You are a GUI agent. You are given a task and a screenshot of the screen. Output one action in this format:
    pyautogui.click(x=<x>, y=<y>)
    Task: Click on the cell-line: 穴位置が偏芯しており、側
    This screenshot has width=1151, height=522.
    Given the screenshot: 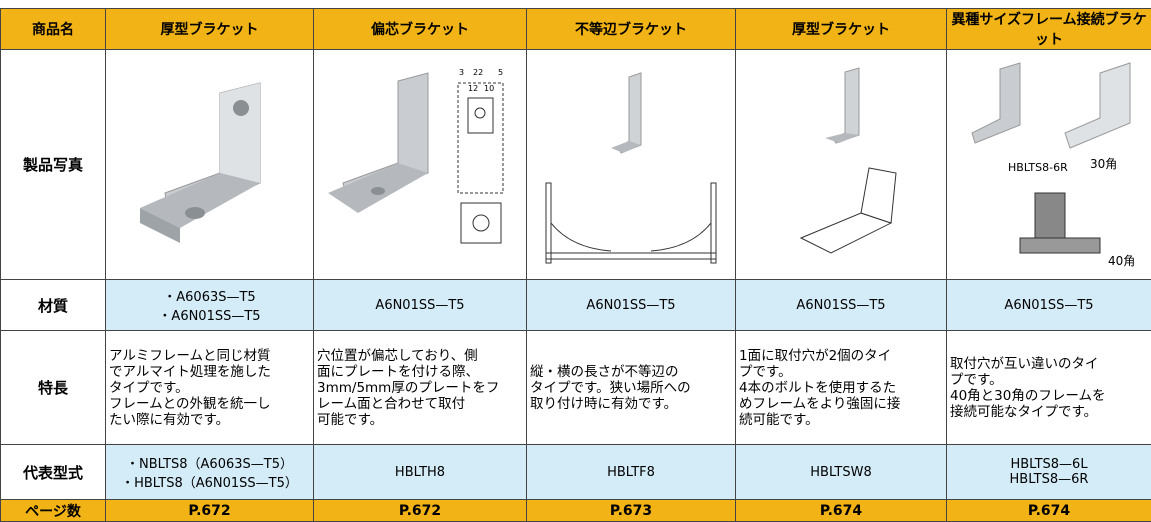 What is the action you would take?
    pyautogui.click(x=420, y=356)
    